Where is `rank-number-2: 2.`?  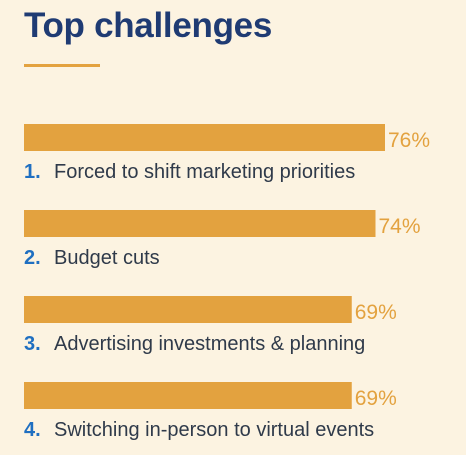
rank-number-2: 2. is located at coordinates (32, 258).